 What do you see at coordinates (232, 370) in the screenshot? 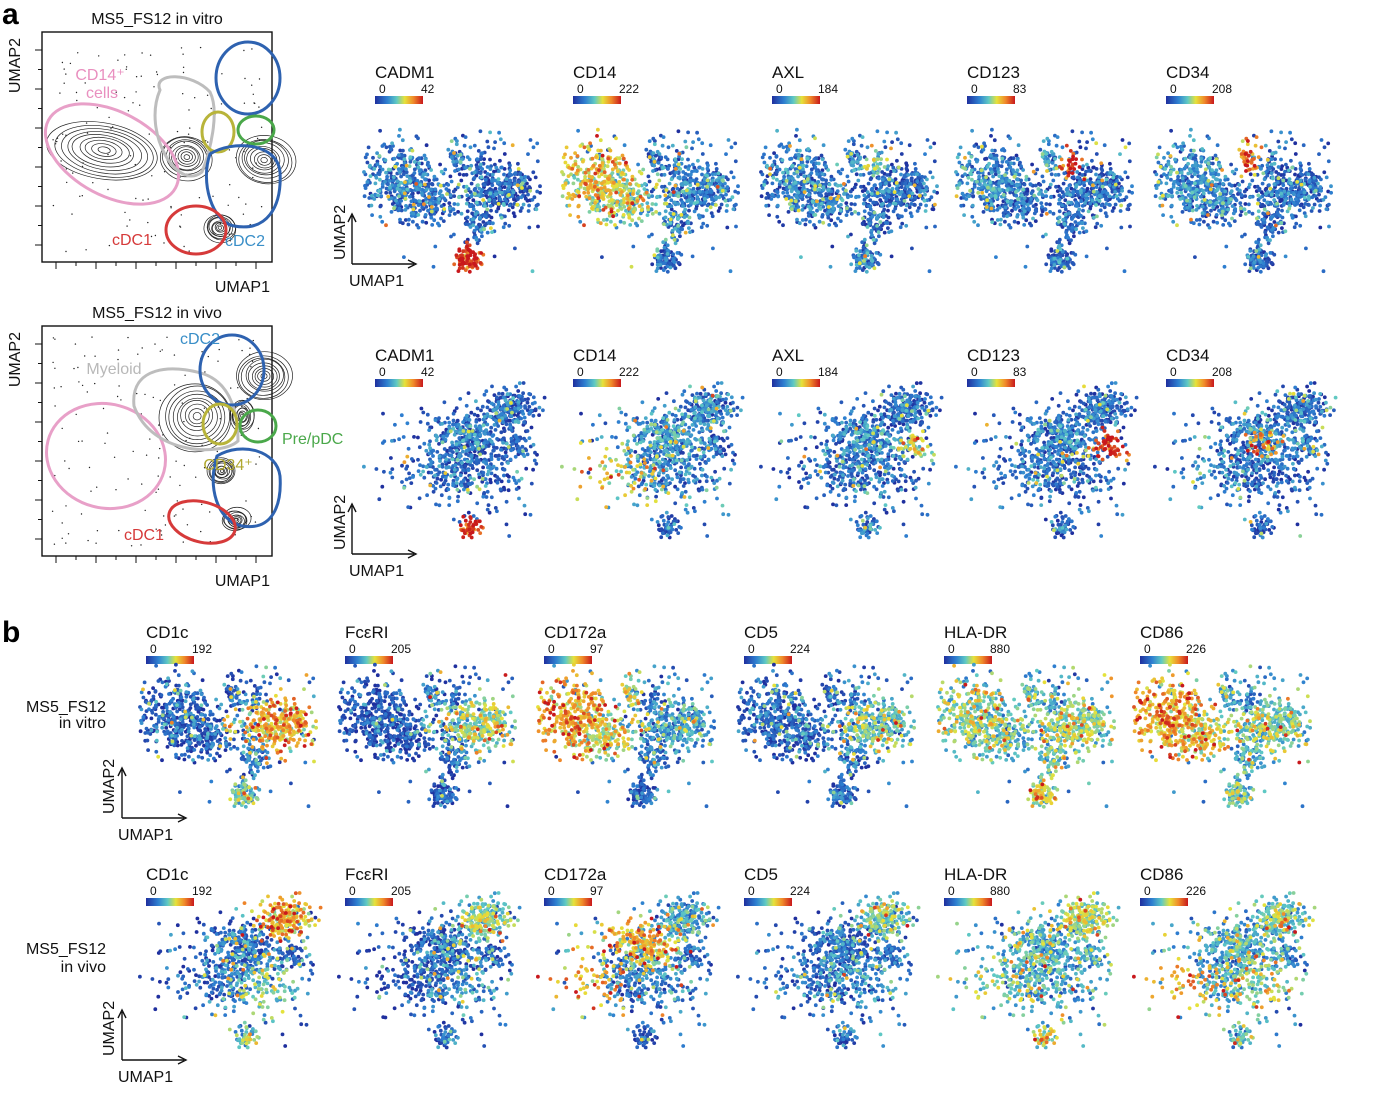
I see `gate-cdc2` at bounding box center [232, 370].